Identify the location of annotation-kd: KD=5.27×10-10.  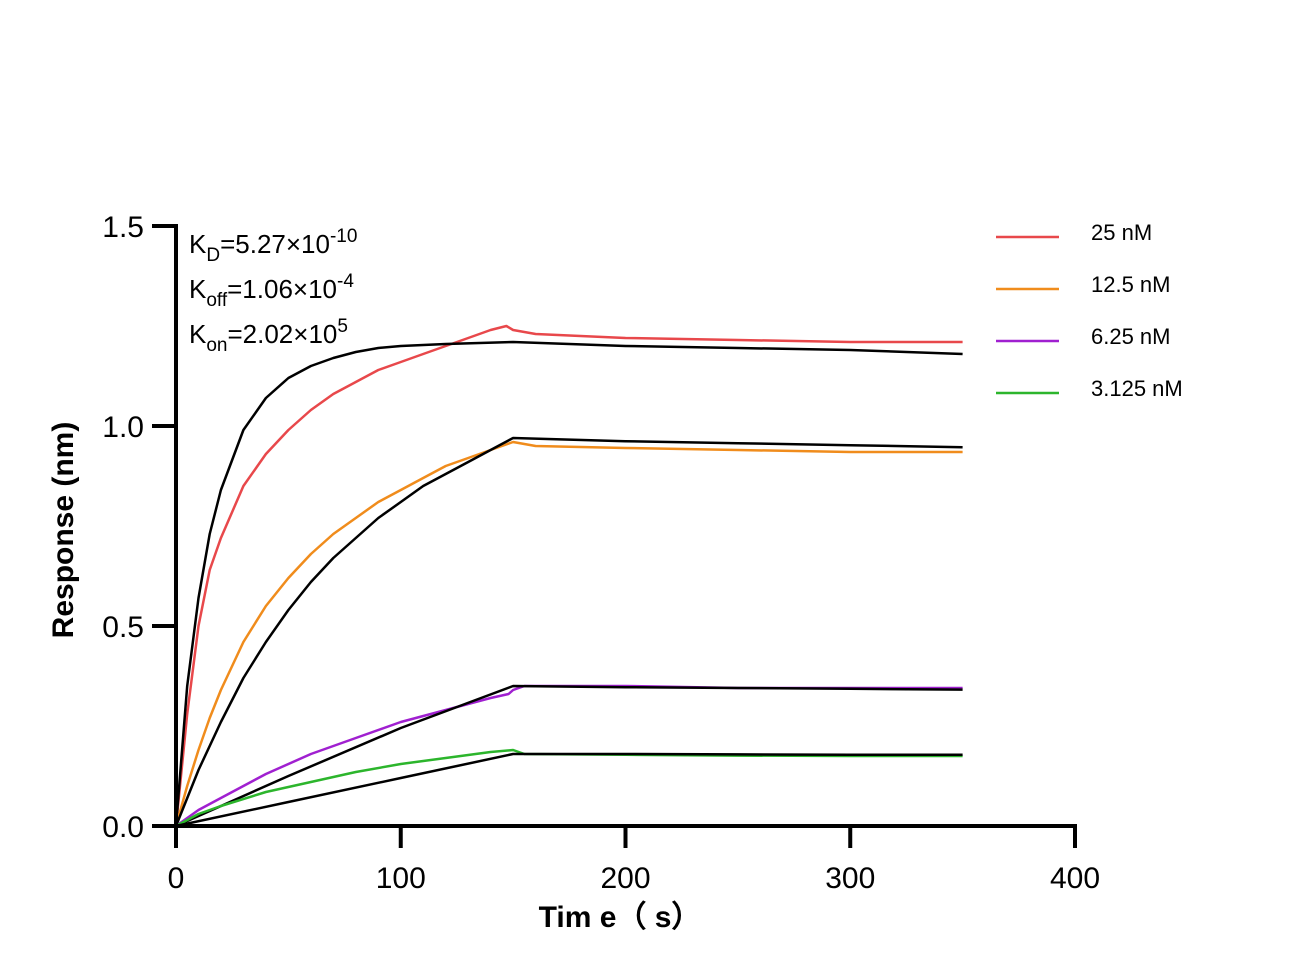
(273, 246).